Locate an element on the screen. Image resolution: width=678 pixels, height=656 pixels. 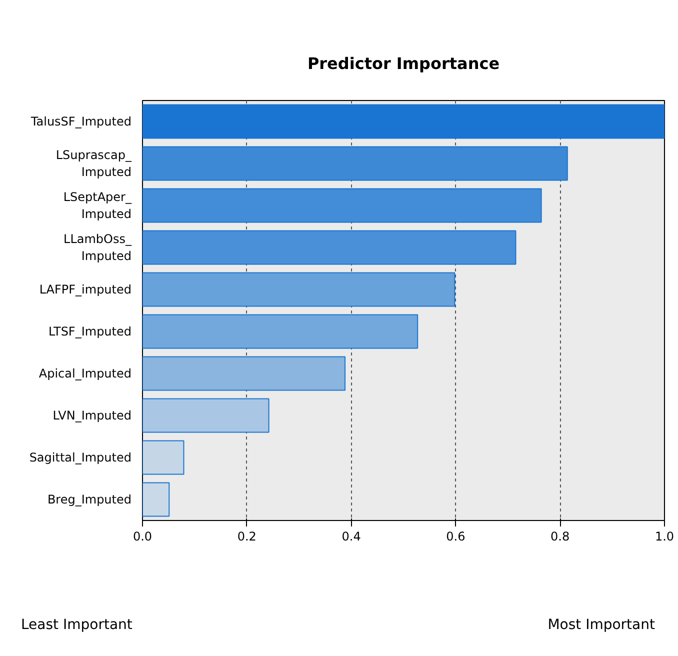
x-tick-label: 0.6 is located at coordinates (456, 537).